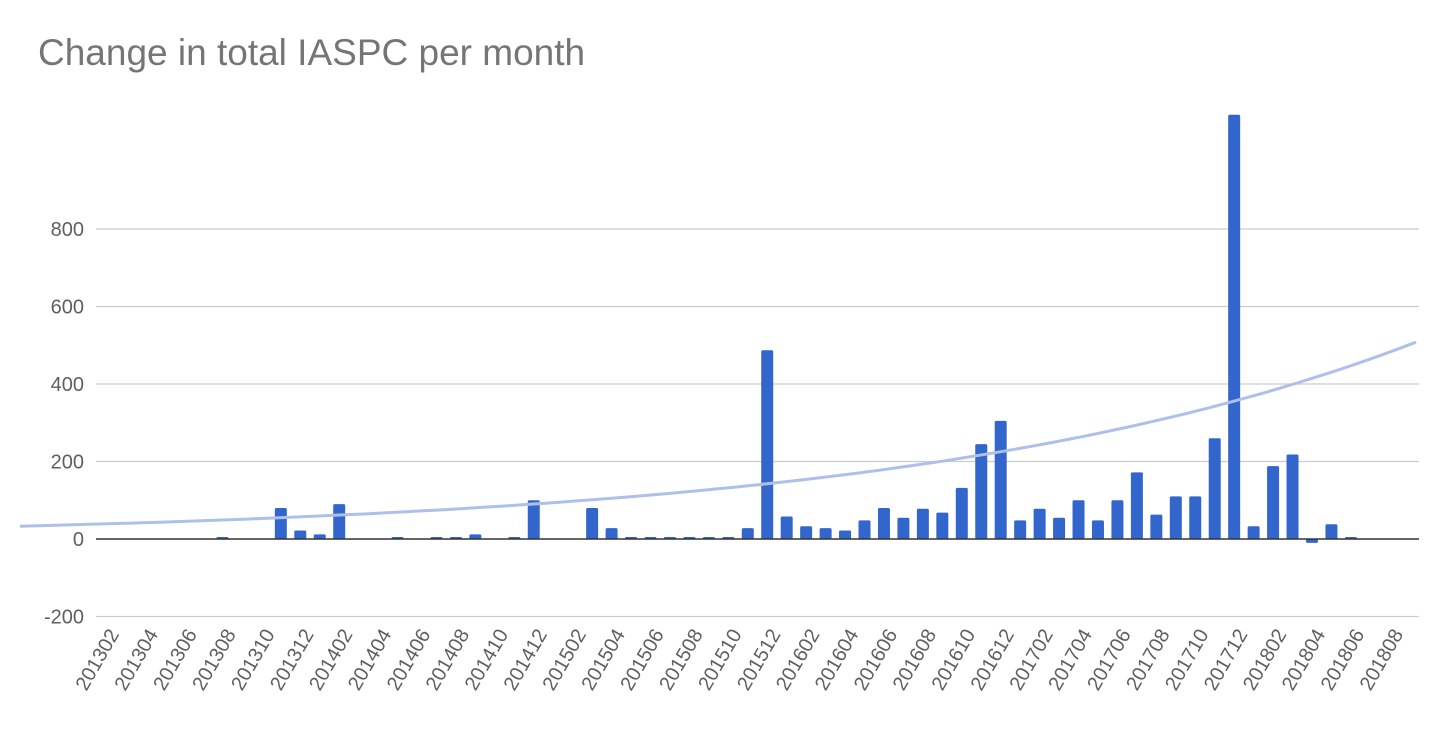  Describe the element at coordinates (78, 540) in the screenshot. I see `y-tick-label: 0` at that location.